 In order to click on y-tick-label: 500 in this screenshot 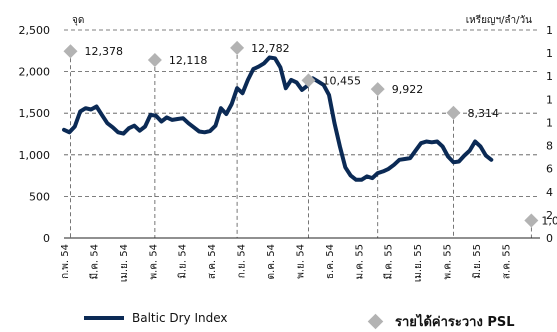, I will do `click(39, 196)`.